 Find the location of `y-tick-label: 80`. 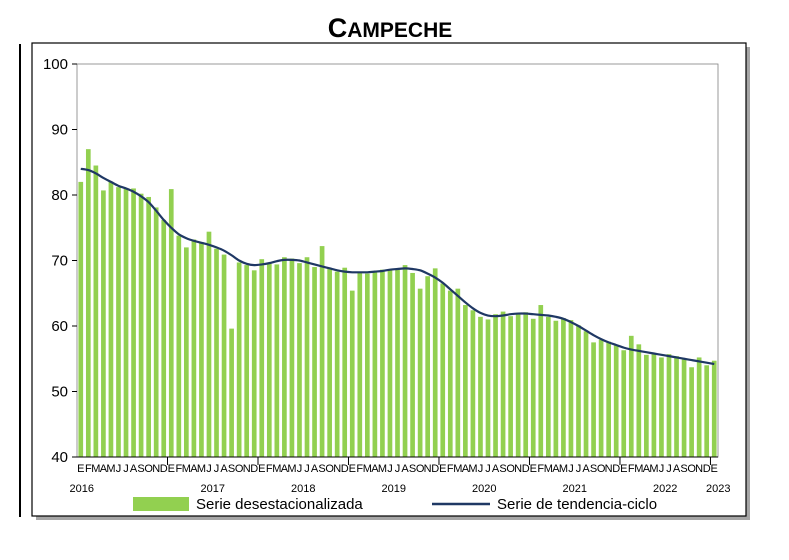

y-tick-label: 80 is located at coordinates (59, 195).